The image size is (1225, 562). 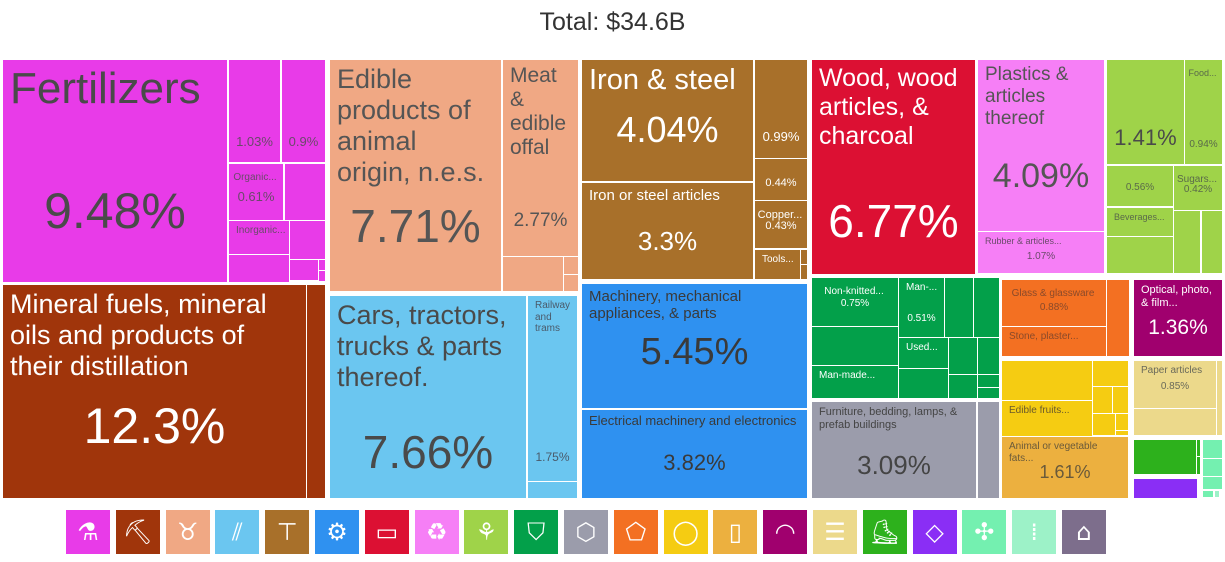 What do you see at coordinates (1198, 188) in the screenshot?
I see `treemap-cell: Sugars... 0.42%` at bounding box center [1198, 188].